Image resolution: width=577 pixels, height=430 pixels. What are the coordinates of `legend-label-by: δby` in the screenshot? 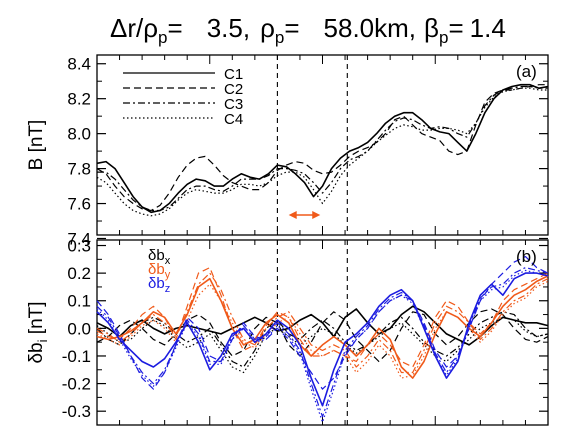 It's located at (159, 271).